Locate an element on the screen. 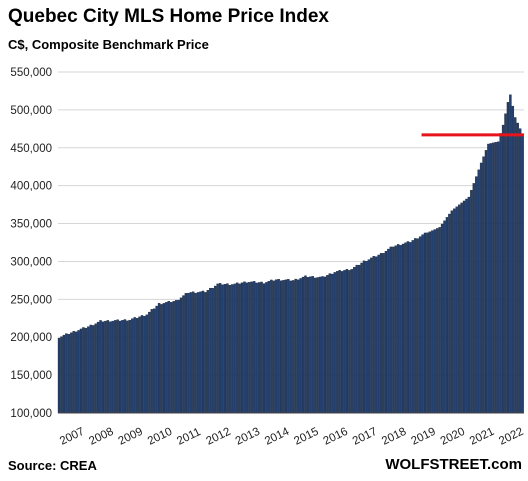 The image size is (528, 481). y-tick-label: 450,000 is located at coordinates (31, 149).